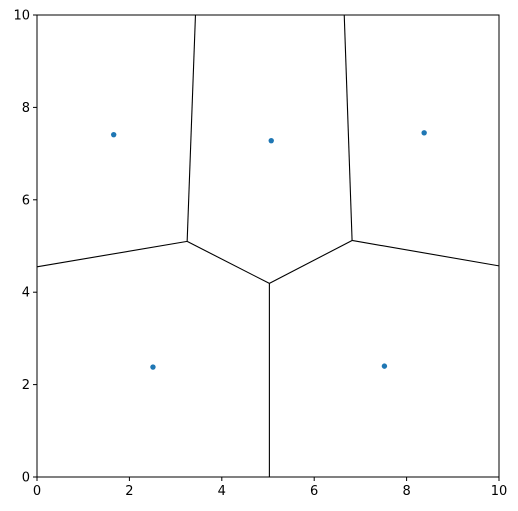  I want to click on y-tick-label: 0, so click(26, 478).